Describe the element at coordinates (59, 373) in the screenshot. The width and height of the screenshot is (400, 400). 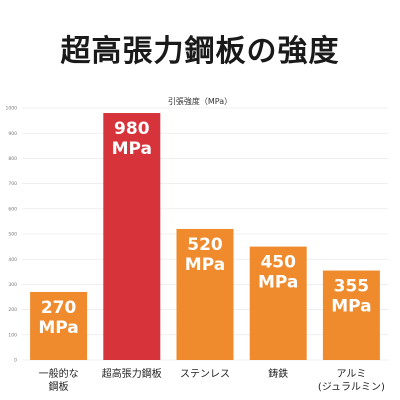
I see `category-label: 一般的な` at that location.